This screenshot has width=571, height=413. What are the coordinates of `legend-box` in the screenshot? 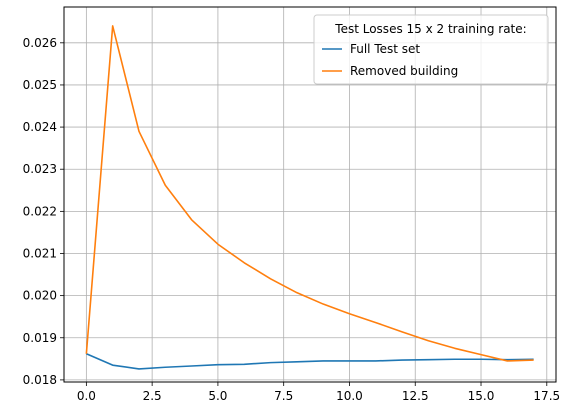 It's located at (431, 49).